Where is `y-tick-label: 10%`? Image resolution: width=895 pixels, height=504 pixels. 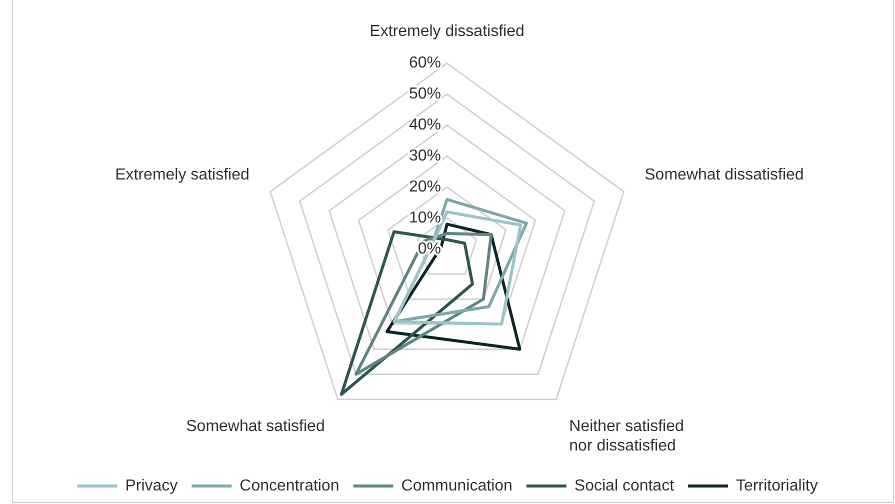 y-tick-label: 10% is located at coordinates (424, 217).